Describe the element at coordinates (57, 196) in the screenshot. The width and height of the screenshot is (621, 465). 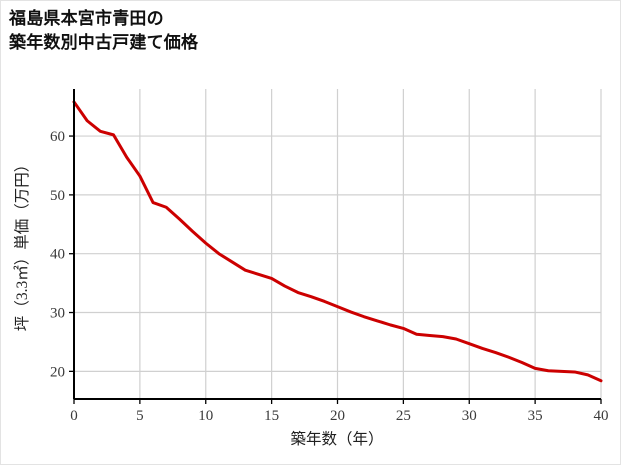
I see `y-tick-label: 50` at that location.